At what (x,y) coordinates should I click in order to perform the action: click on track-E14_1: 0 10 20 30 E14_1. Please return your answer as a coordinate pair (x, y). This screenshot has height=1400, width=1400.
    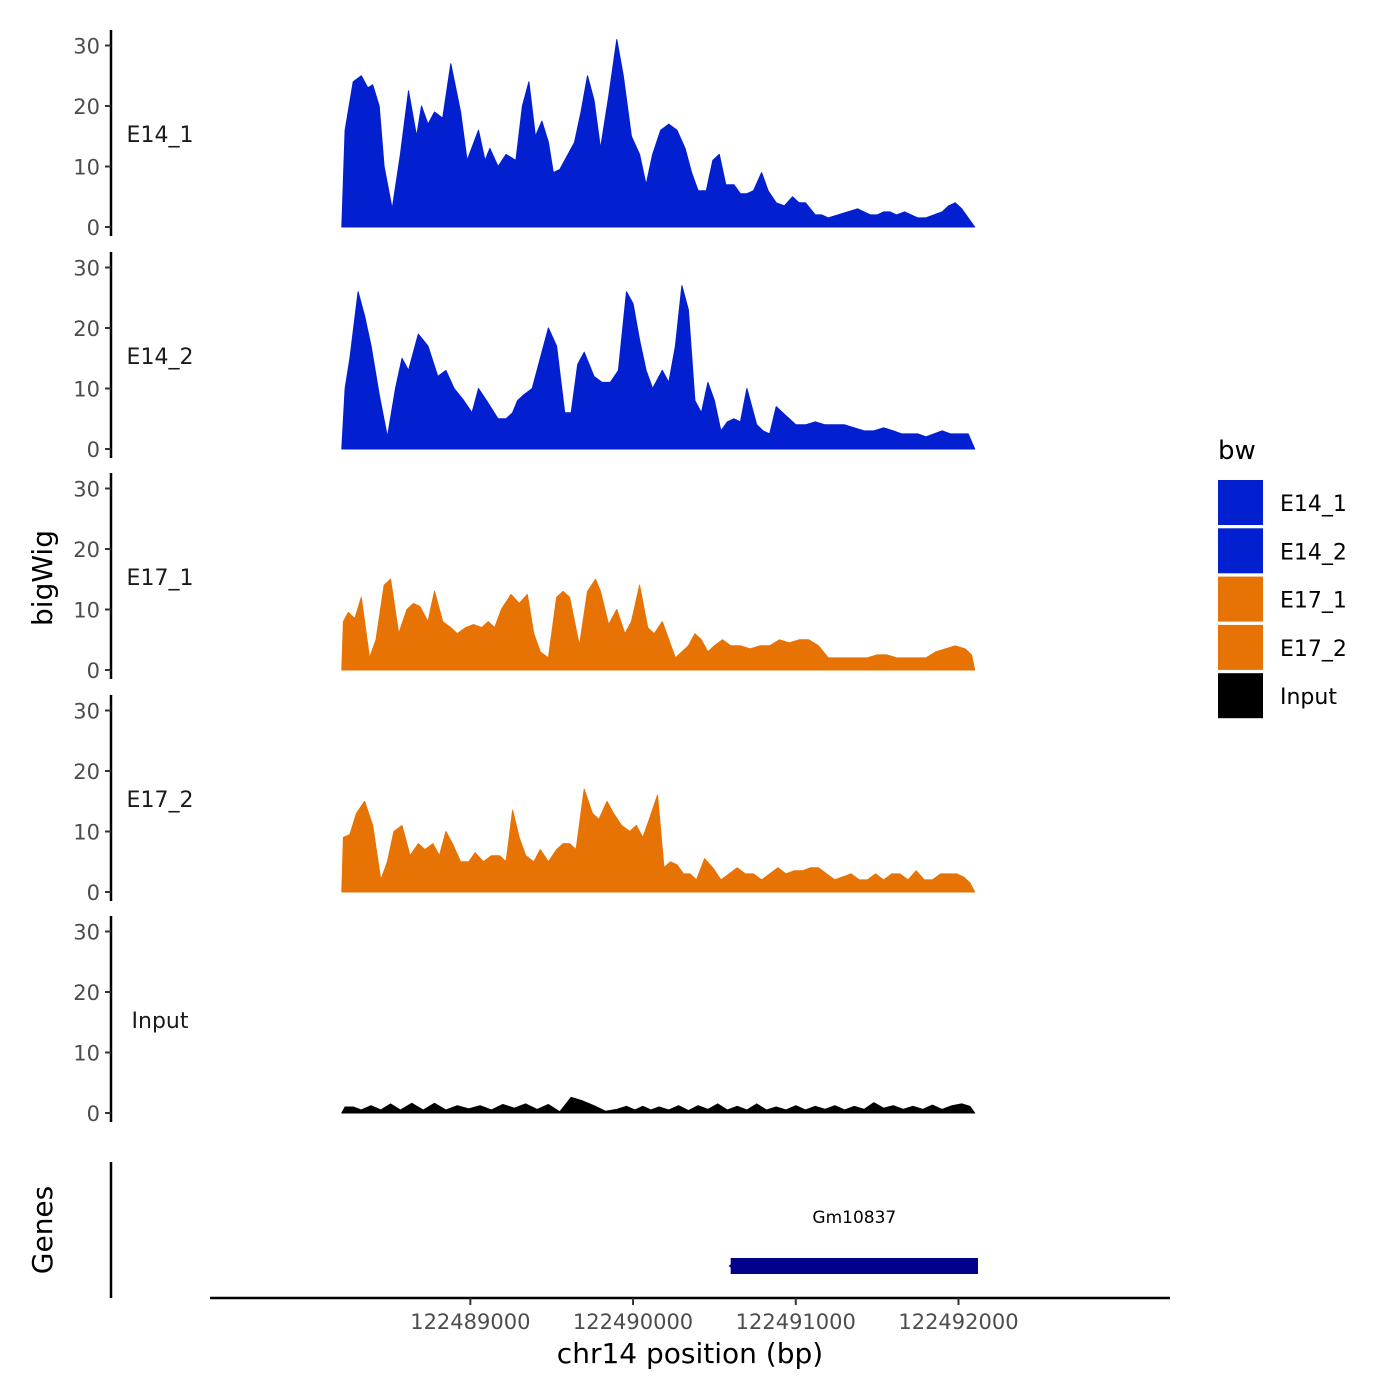
    Looking at the image, I should click on (524, 135).